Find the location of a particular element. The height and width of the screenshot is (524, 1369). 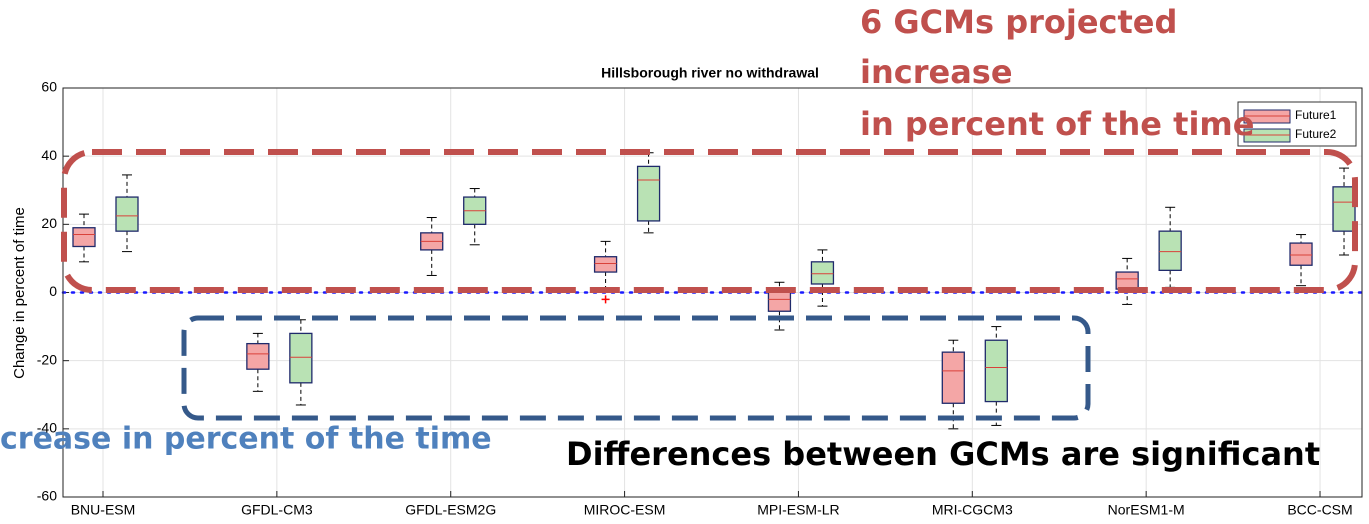

x-tick-label: MRI-CGCM3 is located at coordinates (972, 510).